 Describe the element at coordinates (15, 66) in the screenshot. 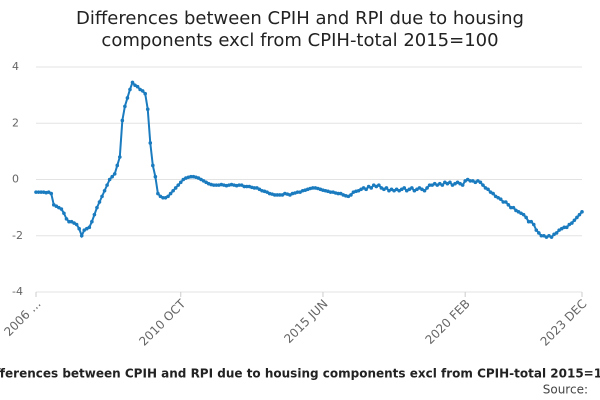

I see `y-tick-label: 4` at that location.